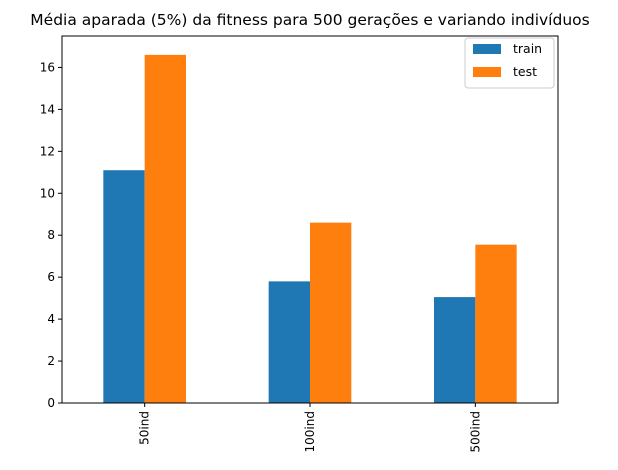 This screenshot has height=470, width=618. What do you see at coordinates (47, 193) in the screenshot?
I see `y-tick-label-10: 10` at bounding box center [47, 193].